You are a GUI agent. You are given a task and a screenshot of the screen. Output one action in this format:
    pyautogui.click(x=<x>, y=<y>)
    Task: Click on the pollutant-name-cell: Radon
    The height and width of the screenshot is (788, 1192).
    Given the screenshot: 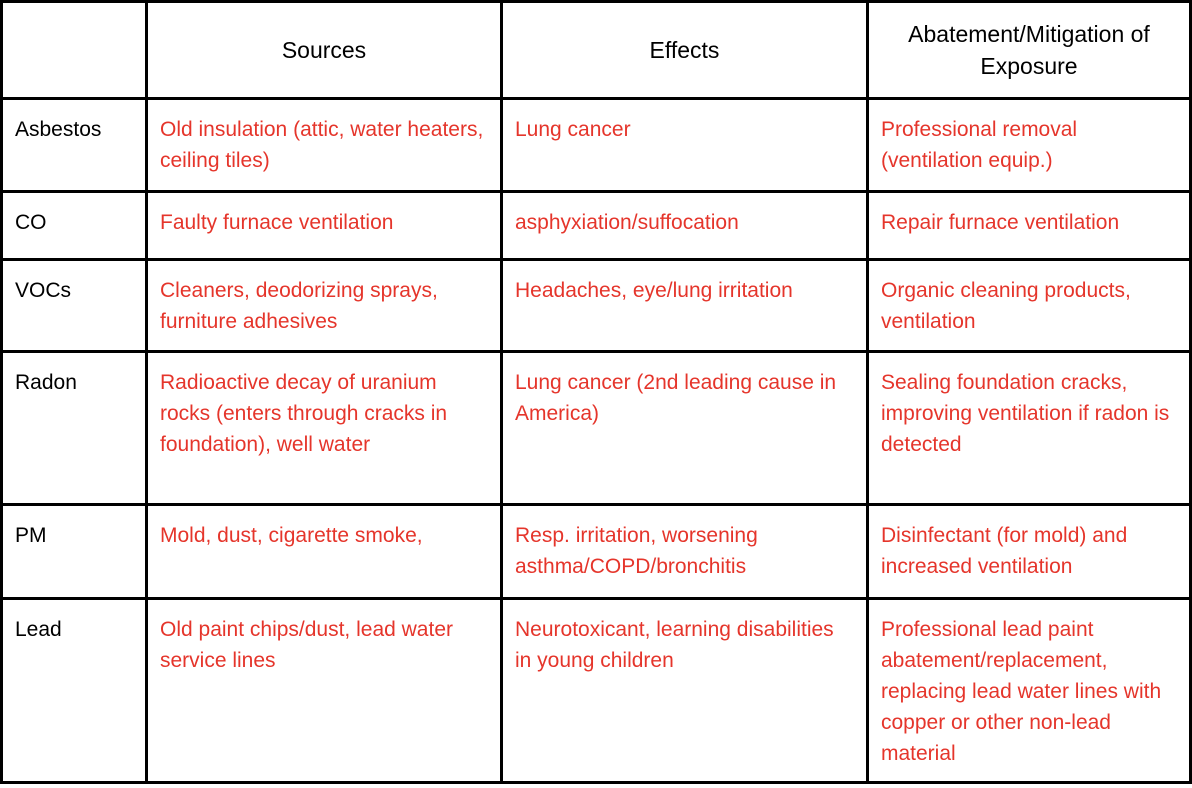 What is the action you would take?
    pyautogui.click(x=74, y=428)
    